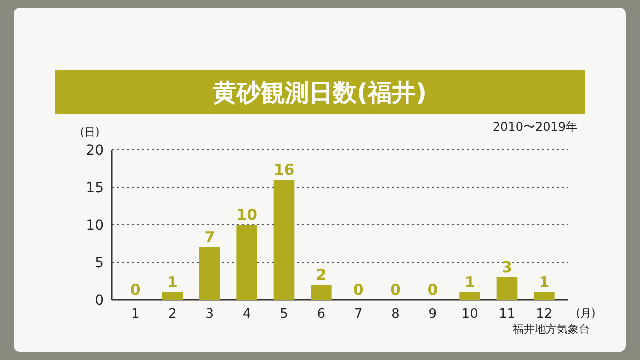  Describe the element at coordinates (210, 237) in the screenshot. I see `data-label: 7` at that location.